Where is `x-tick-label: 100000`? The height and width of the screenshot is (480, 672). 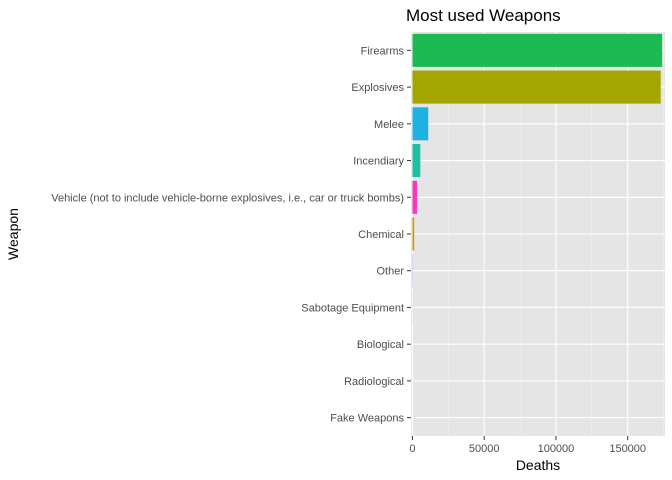
x-tick-label: 100000 is located at coordinates (556, 449).